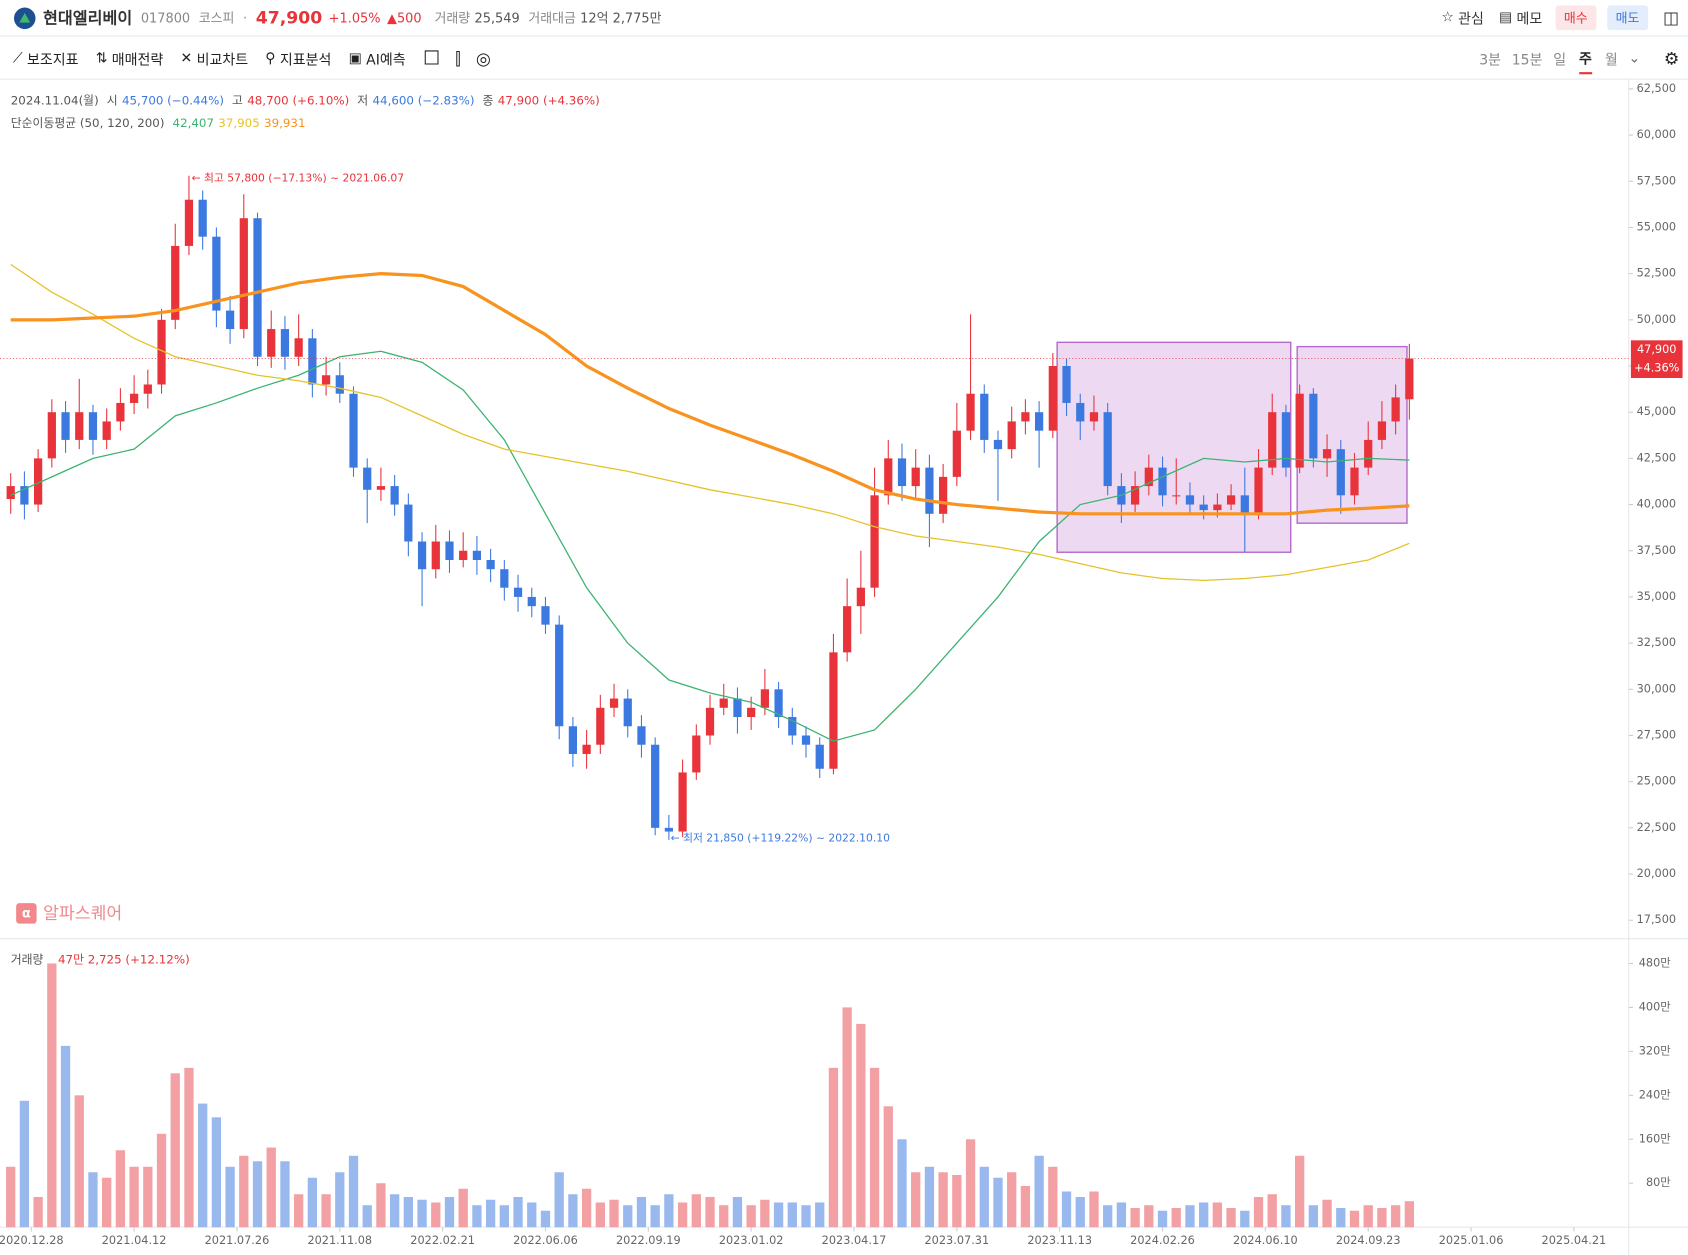 This screenshot has height=1255, width=1688. I want to click on max-annotation: ← 최고 57,800 (−17.13%) ~ 2021.06.07, so click(298, 178).